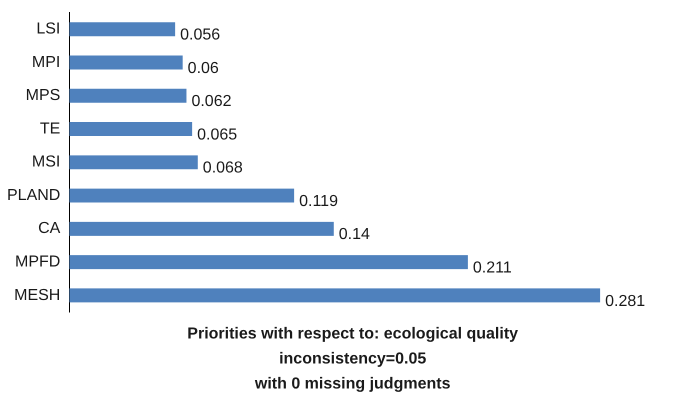 This screenshot has height=400, width=686. What do you see at coordinates (625, 301) in the screenshot?
I see `data-label: 0.281` at bounding box center [625, 301].